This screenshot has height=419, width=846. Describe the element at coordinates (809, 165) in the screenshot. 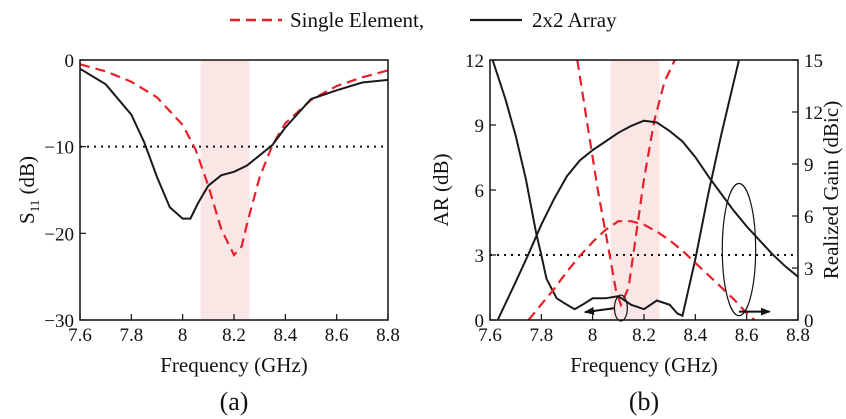

I see `panel-b-y2tick-tick-label: 9` at that location.